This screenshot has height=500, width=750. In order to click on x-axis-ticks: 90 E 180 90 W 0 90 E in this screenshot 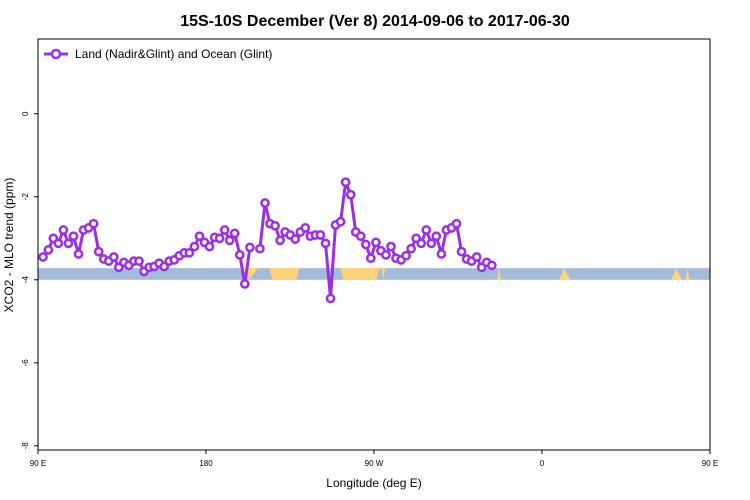, I will do `click(374, 459)`.